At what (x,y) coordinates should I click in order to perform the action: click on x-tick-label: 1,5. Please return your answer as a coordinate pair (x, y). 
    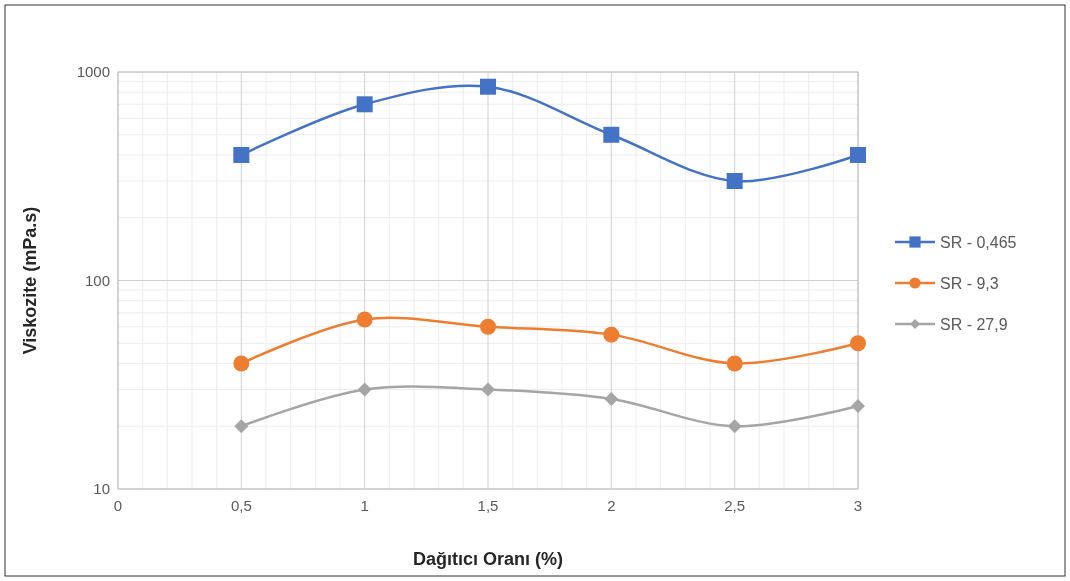
    Looking at the image, I should click on (488, 505).